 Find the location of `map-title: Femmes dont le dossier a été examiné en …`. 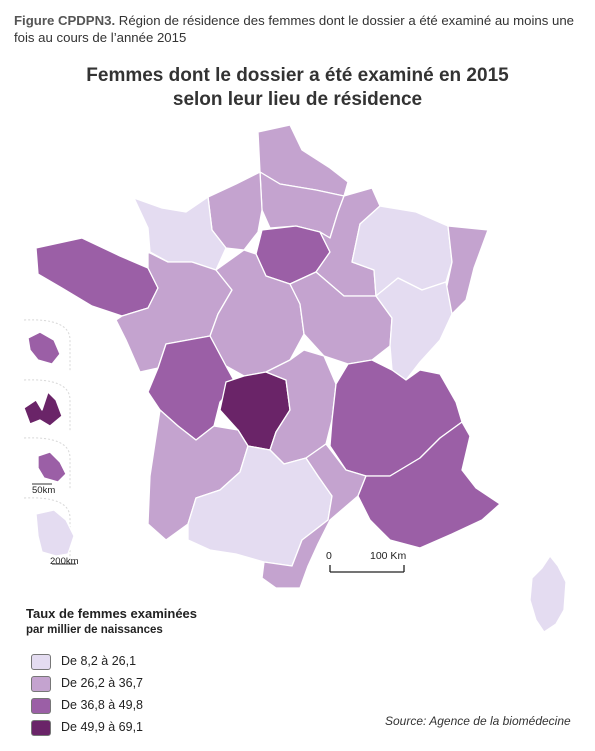

map-title: Femmes dont le dossier a été examiné en … is located at coordinates (297, 88).